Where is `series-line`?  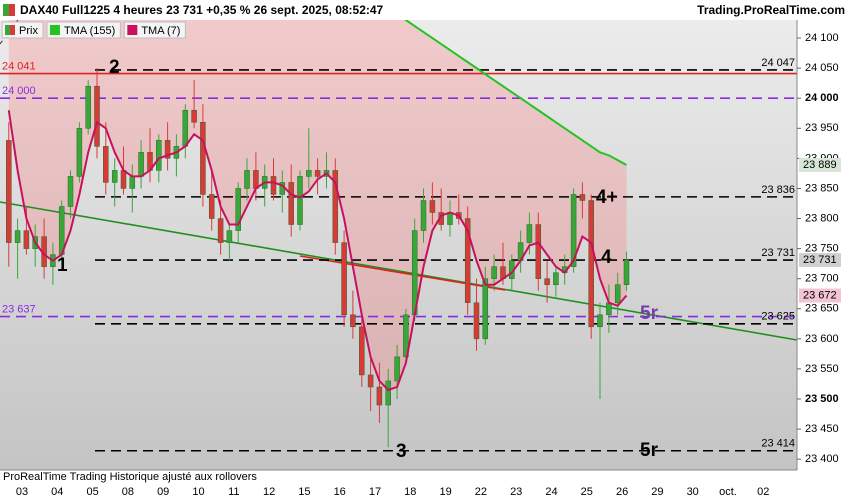 series-line is located at coordinates (515, 93).